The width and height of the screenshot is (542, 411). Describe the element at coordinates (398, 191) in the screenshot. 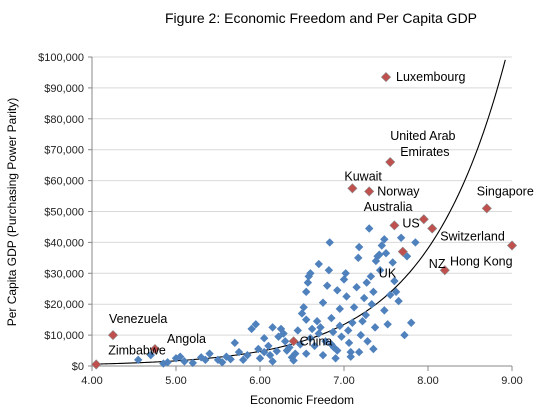

I see `point-label: Norway` at that location.